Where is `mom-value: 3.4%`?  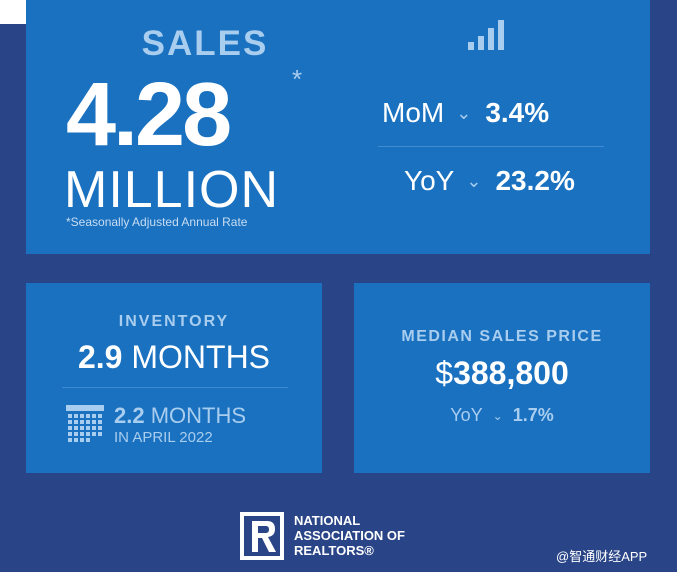
mom-value: 3.4% is located at coordinates (517, 112).